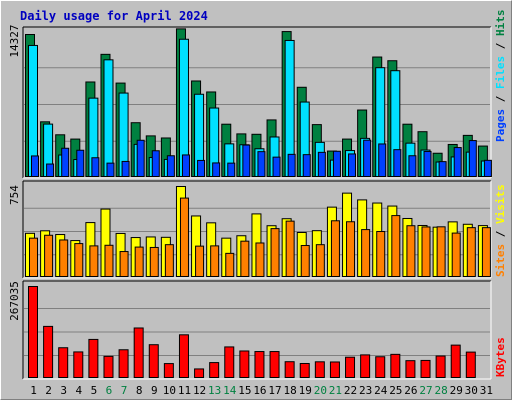  I want to click on day-label-5: 5, so click(94, 390).